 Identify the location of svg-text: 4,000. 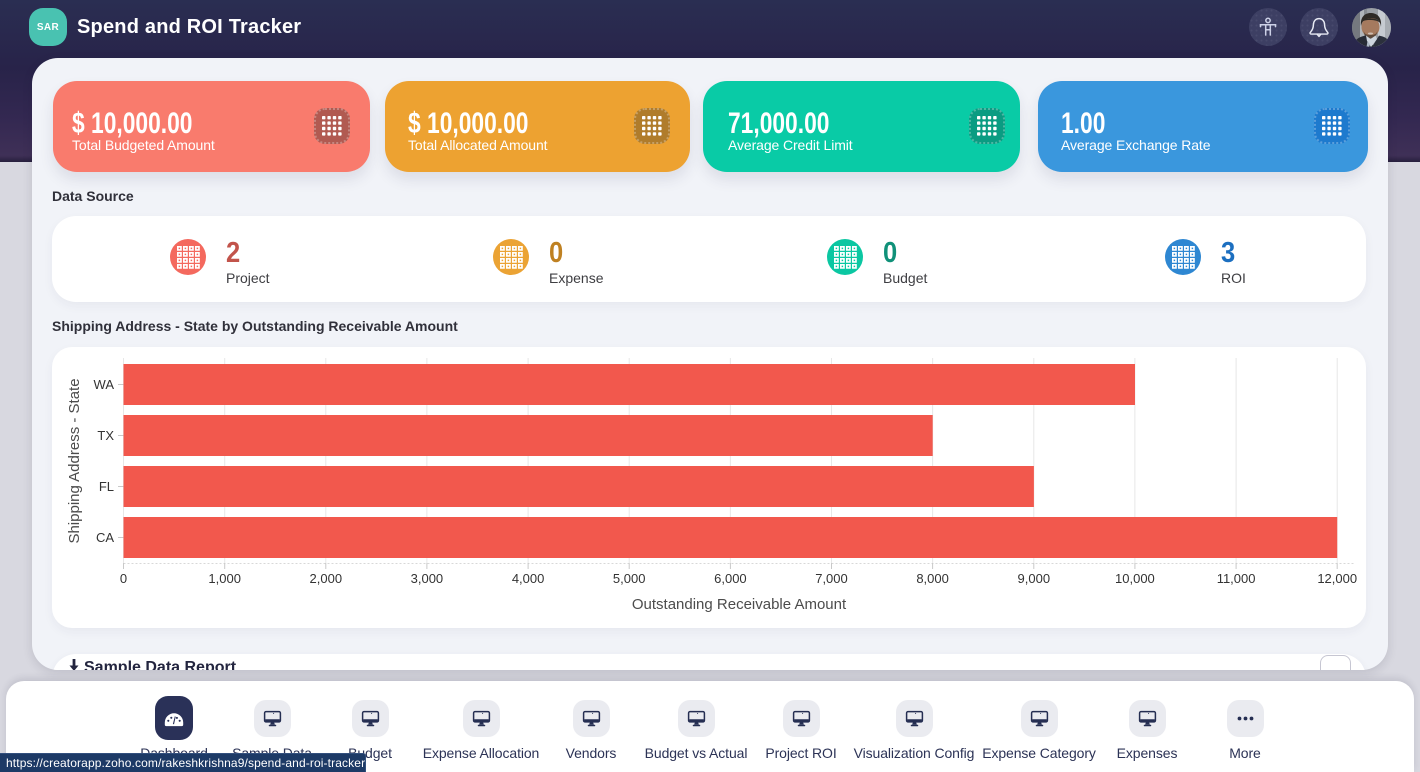
(528, 578).